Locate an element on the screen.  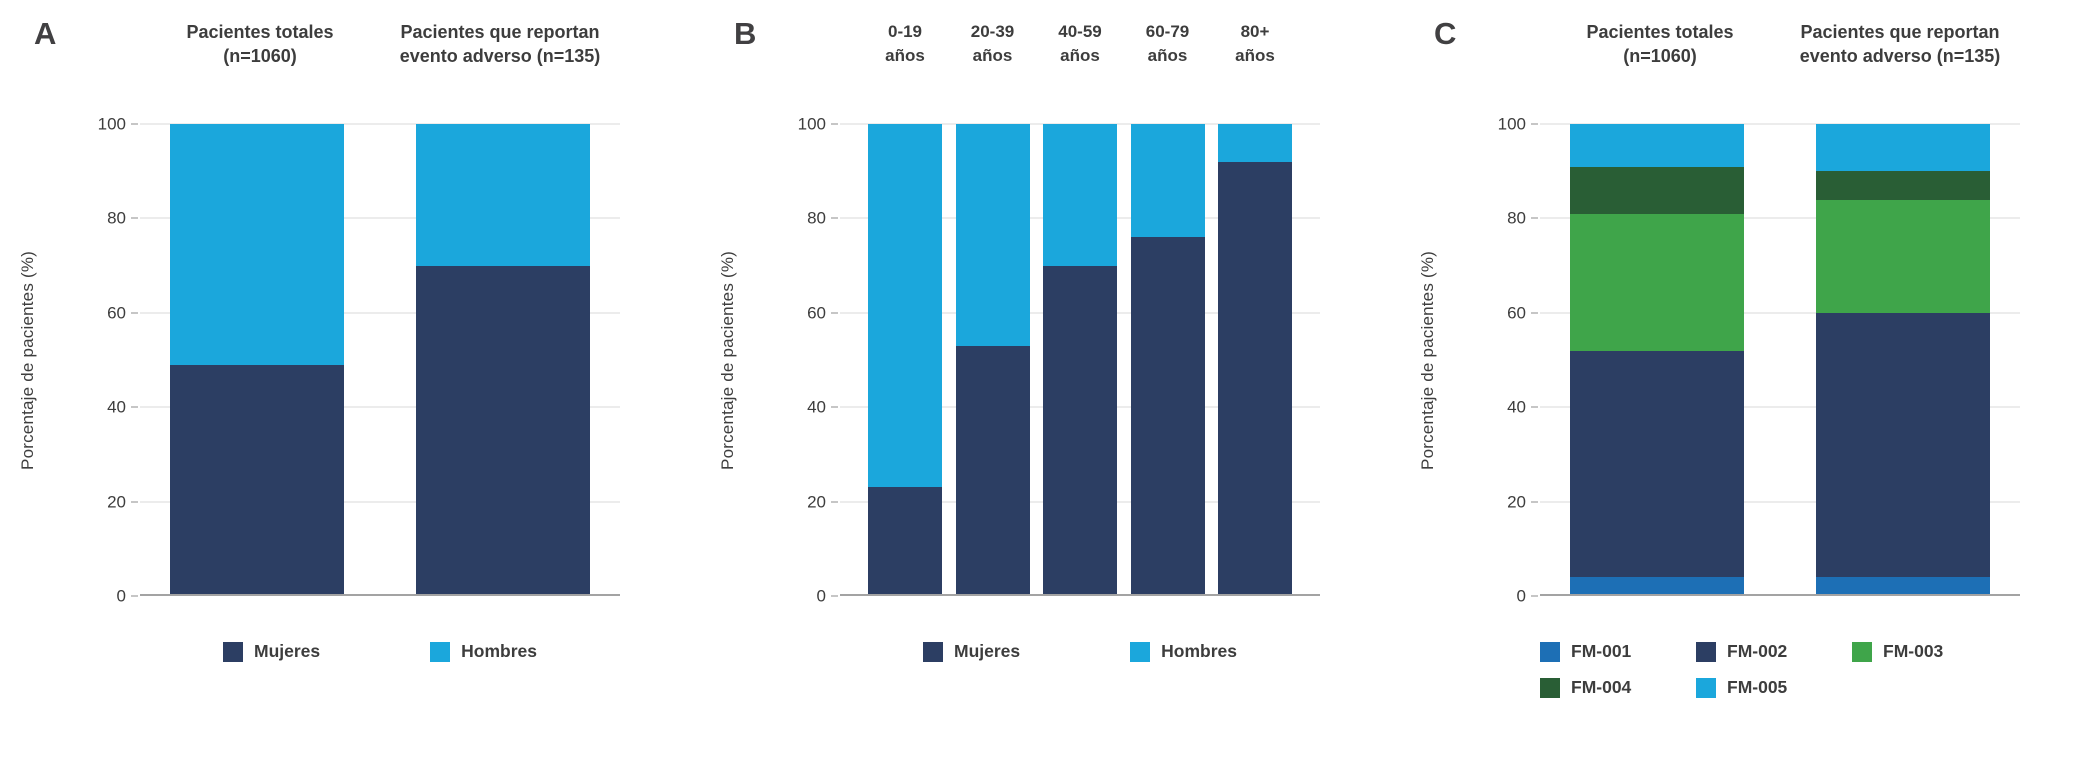
legend-item: FM-004 is located at coordinates (1618, 688).